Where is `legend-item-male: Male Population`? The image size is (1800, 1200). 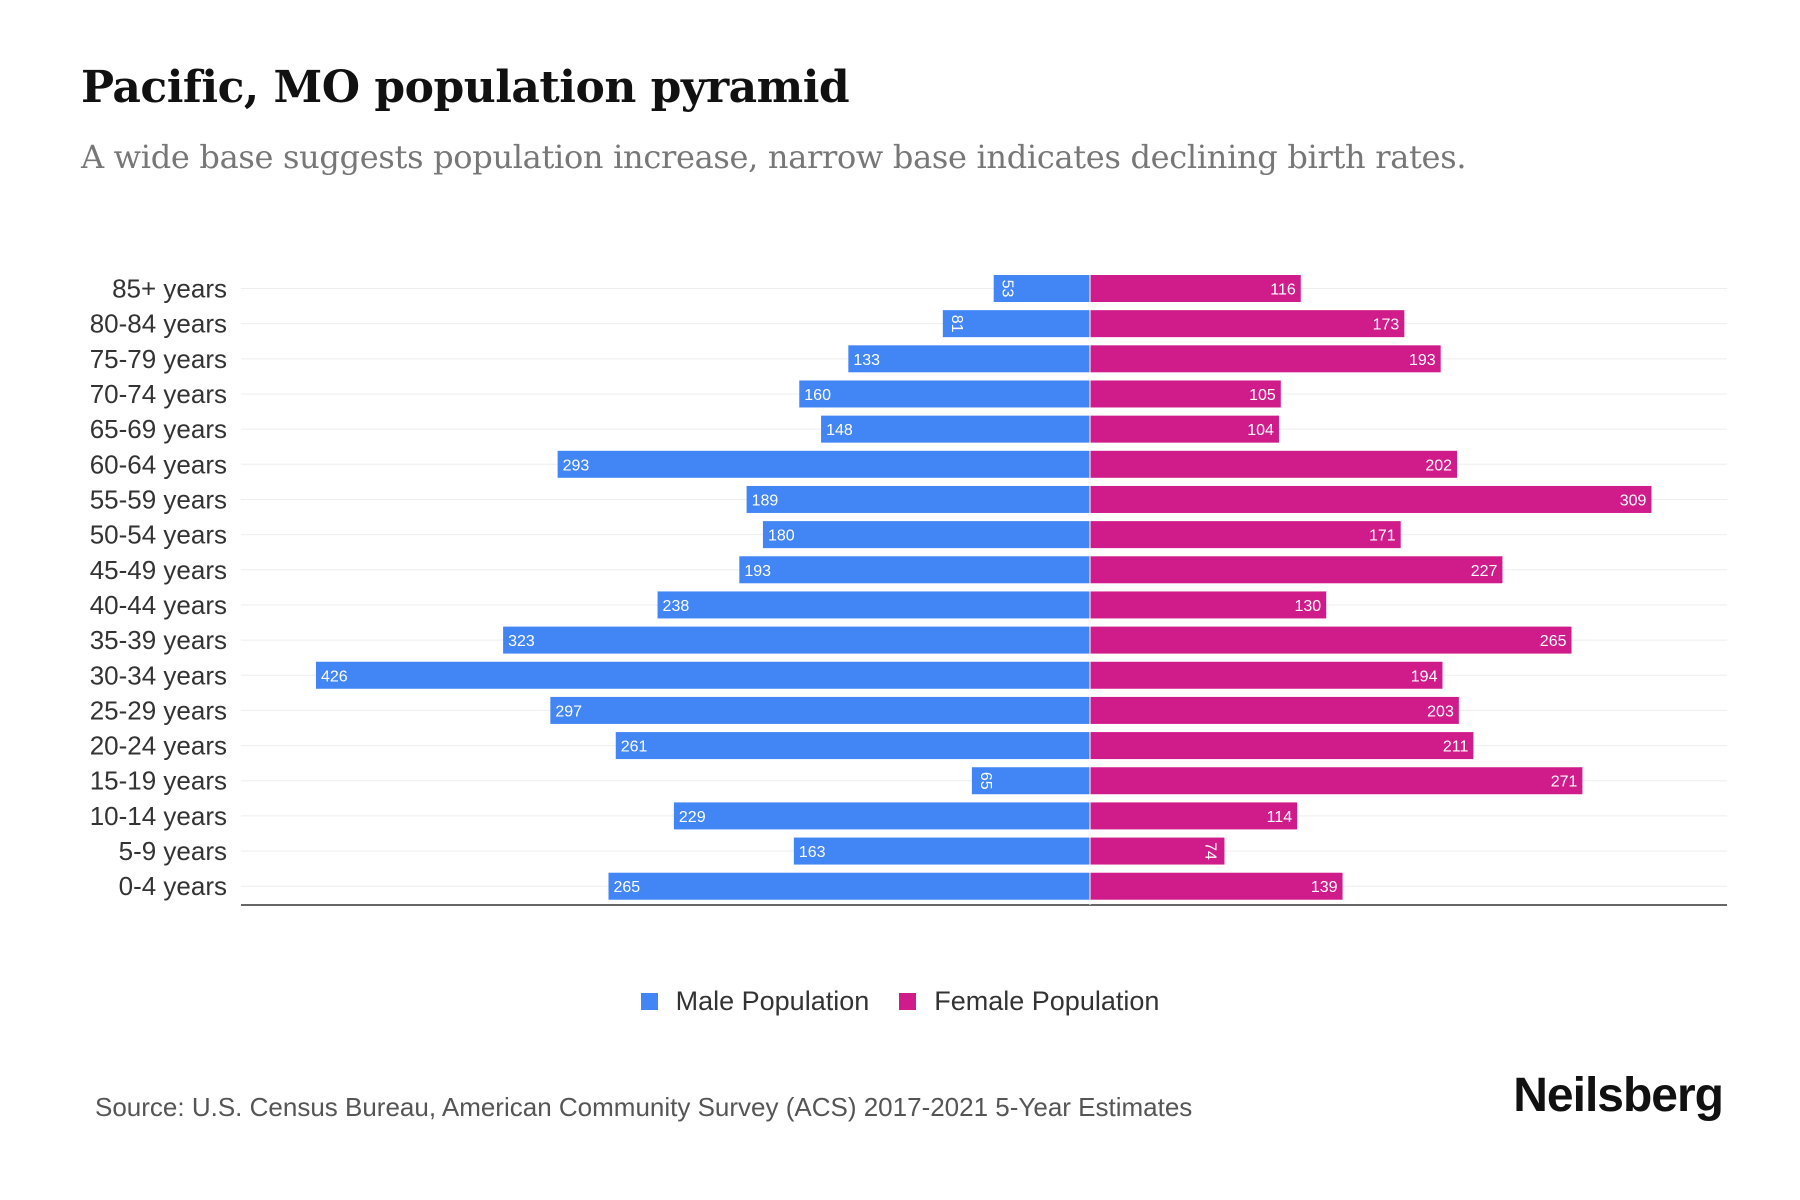 legend-item-male: Male Population is located at coordinates (755, 1001).